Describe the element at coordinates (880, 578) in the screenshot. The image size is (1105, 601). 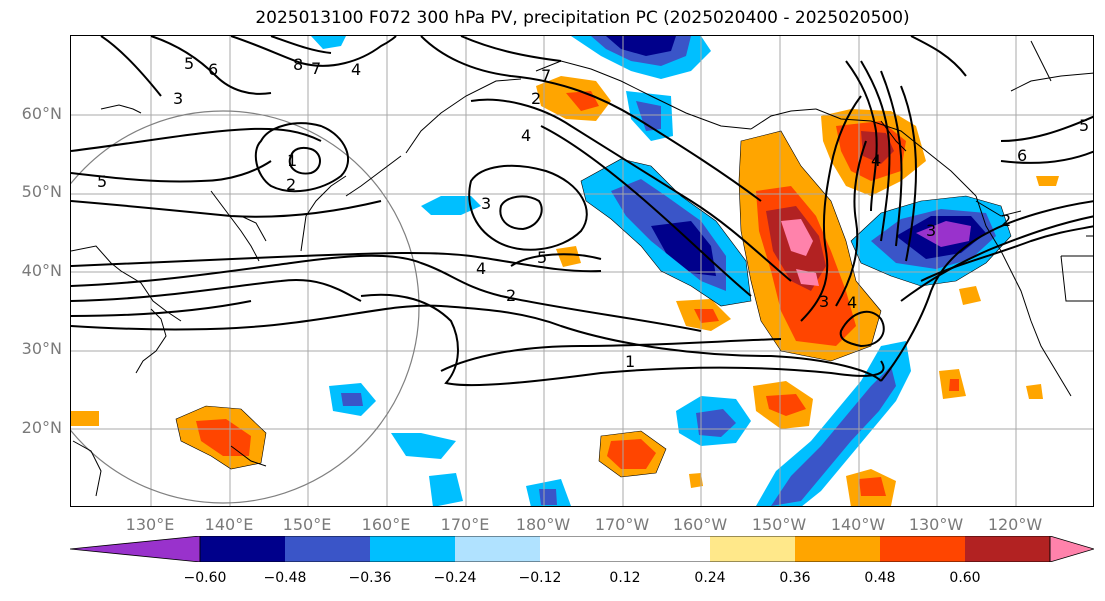
I see `colorbar-tick: 0.48` at that location.